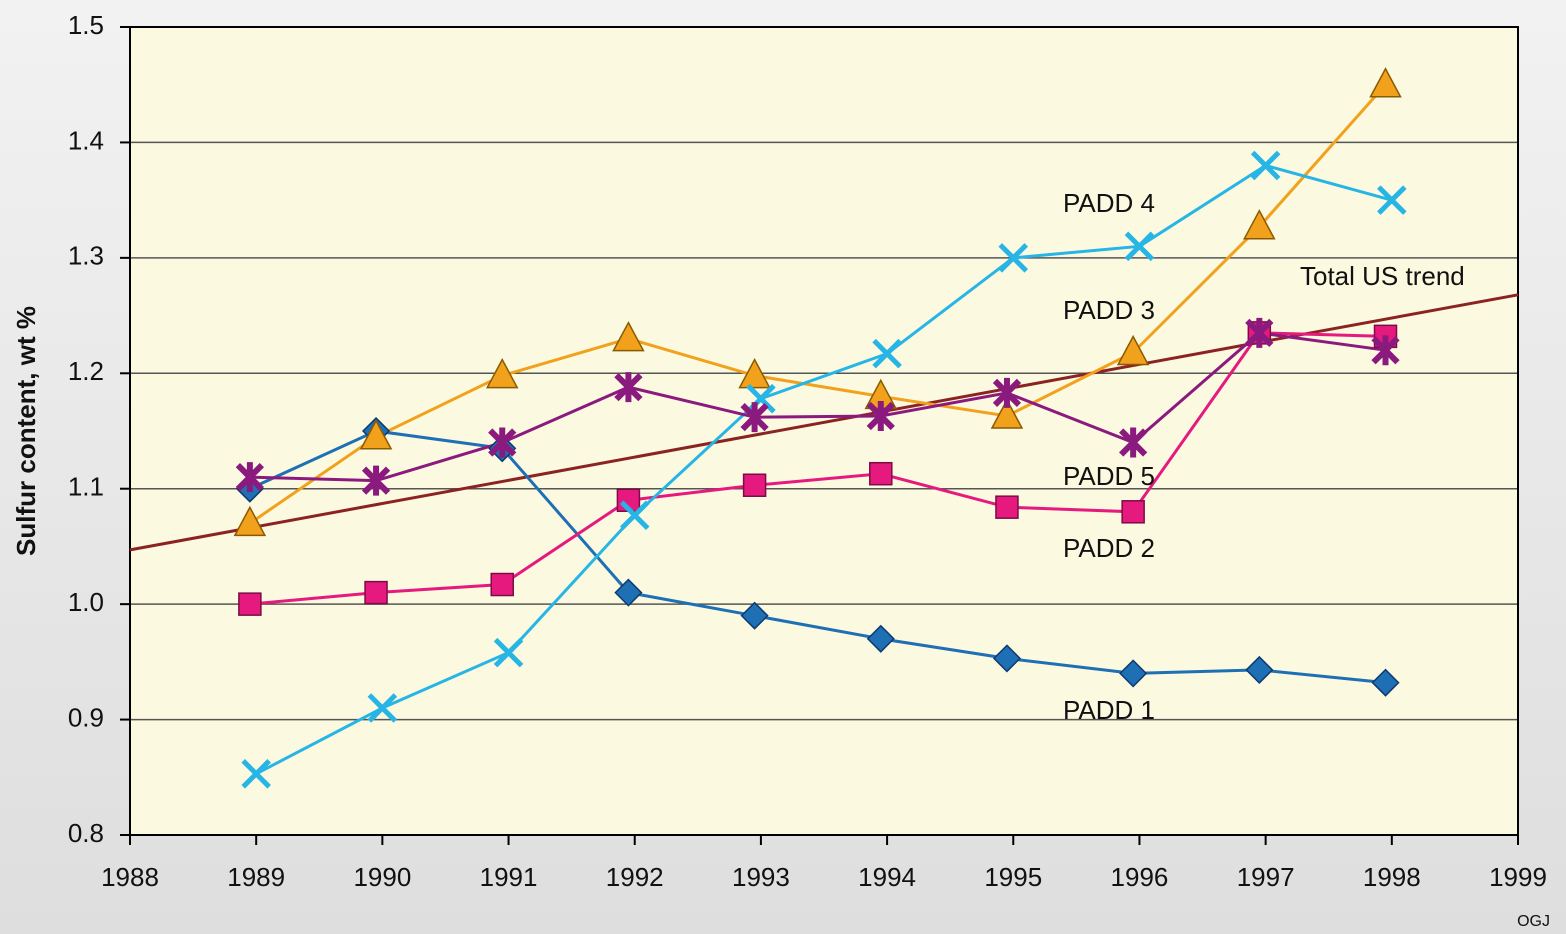  Describe the element at coordinates (1013, 877) in the screenshot. I see `x-tick-label: 1995` at that location.